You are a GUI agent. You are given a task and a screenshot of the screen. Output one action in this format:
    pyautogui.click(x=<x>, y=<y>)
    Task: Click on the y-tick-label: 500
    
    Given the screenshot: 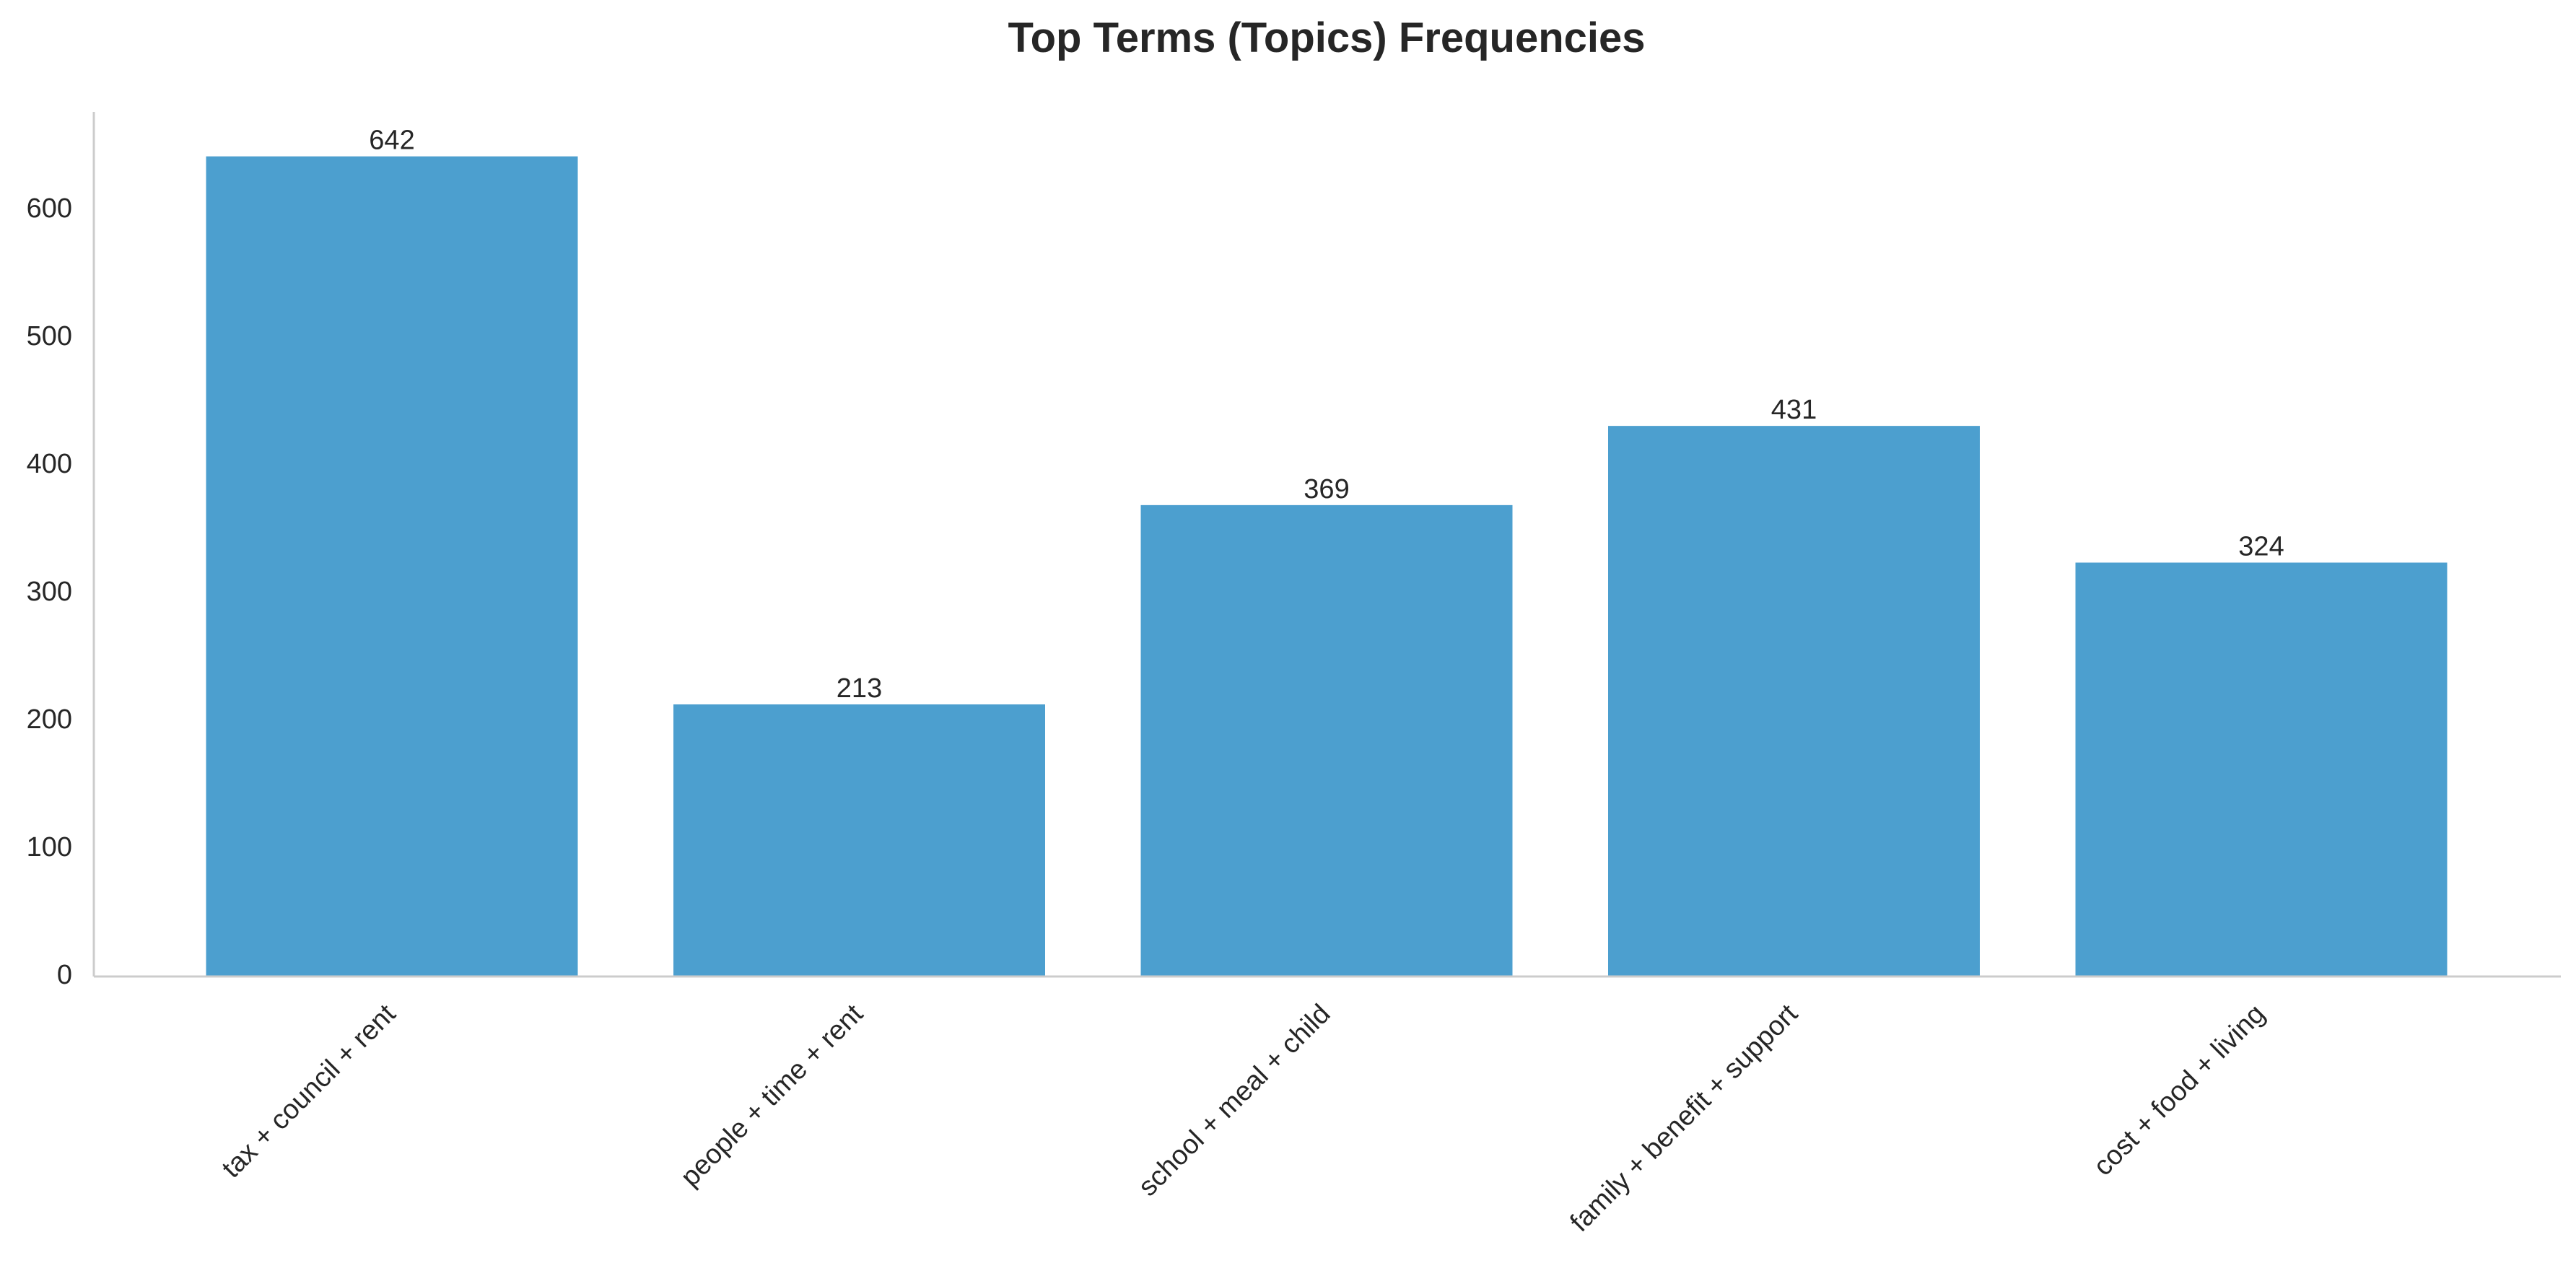 What is the action you would take?
    pyautogui.click(x=49, y=336)
    